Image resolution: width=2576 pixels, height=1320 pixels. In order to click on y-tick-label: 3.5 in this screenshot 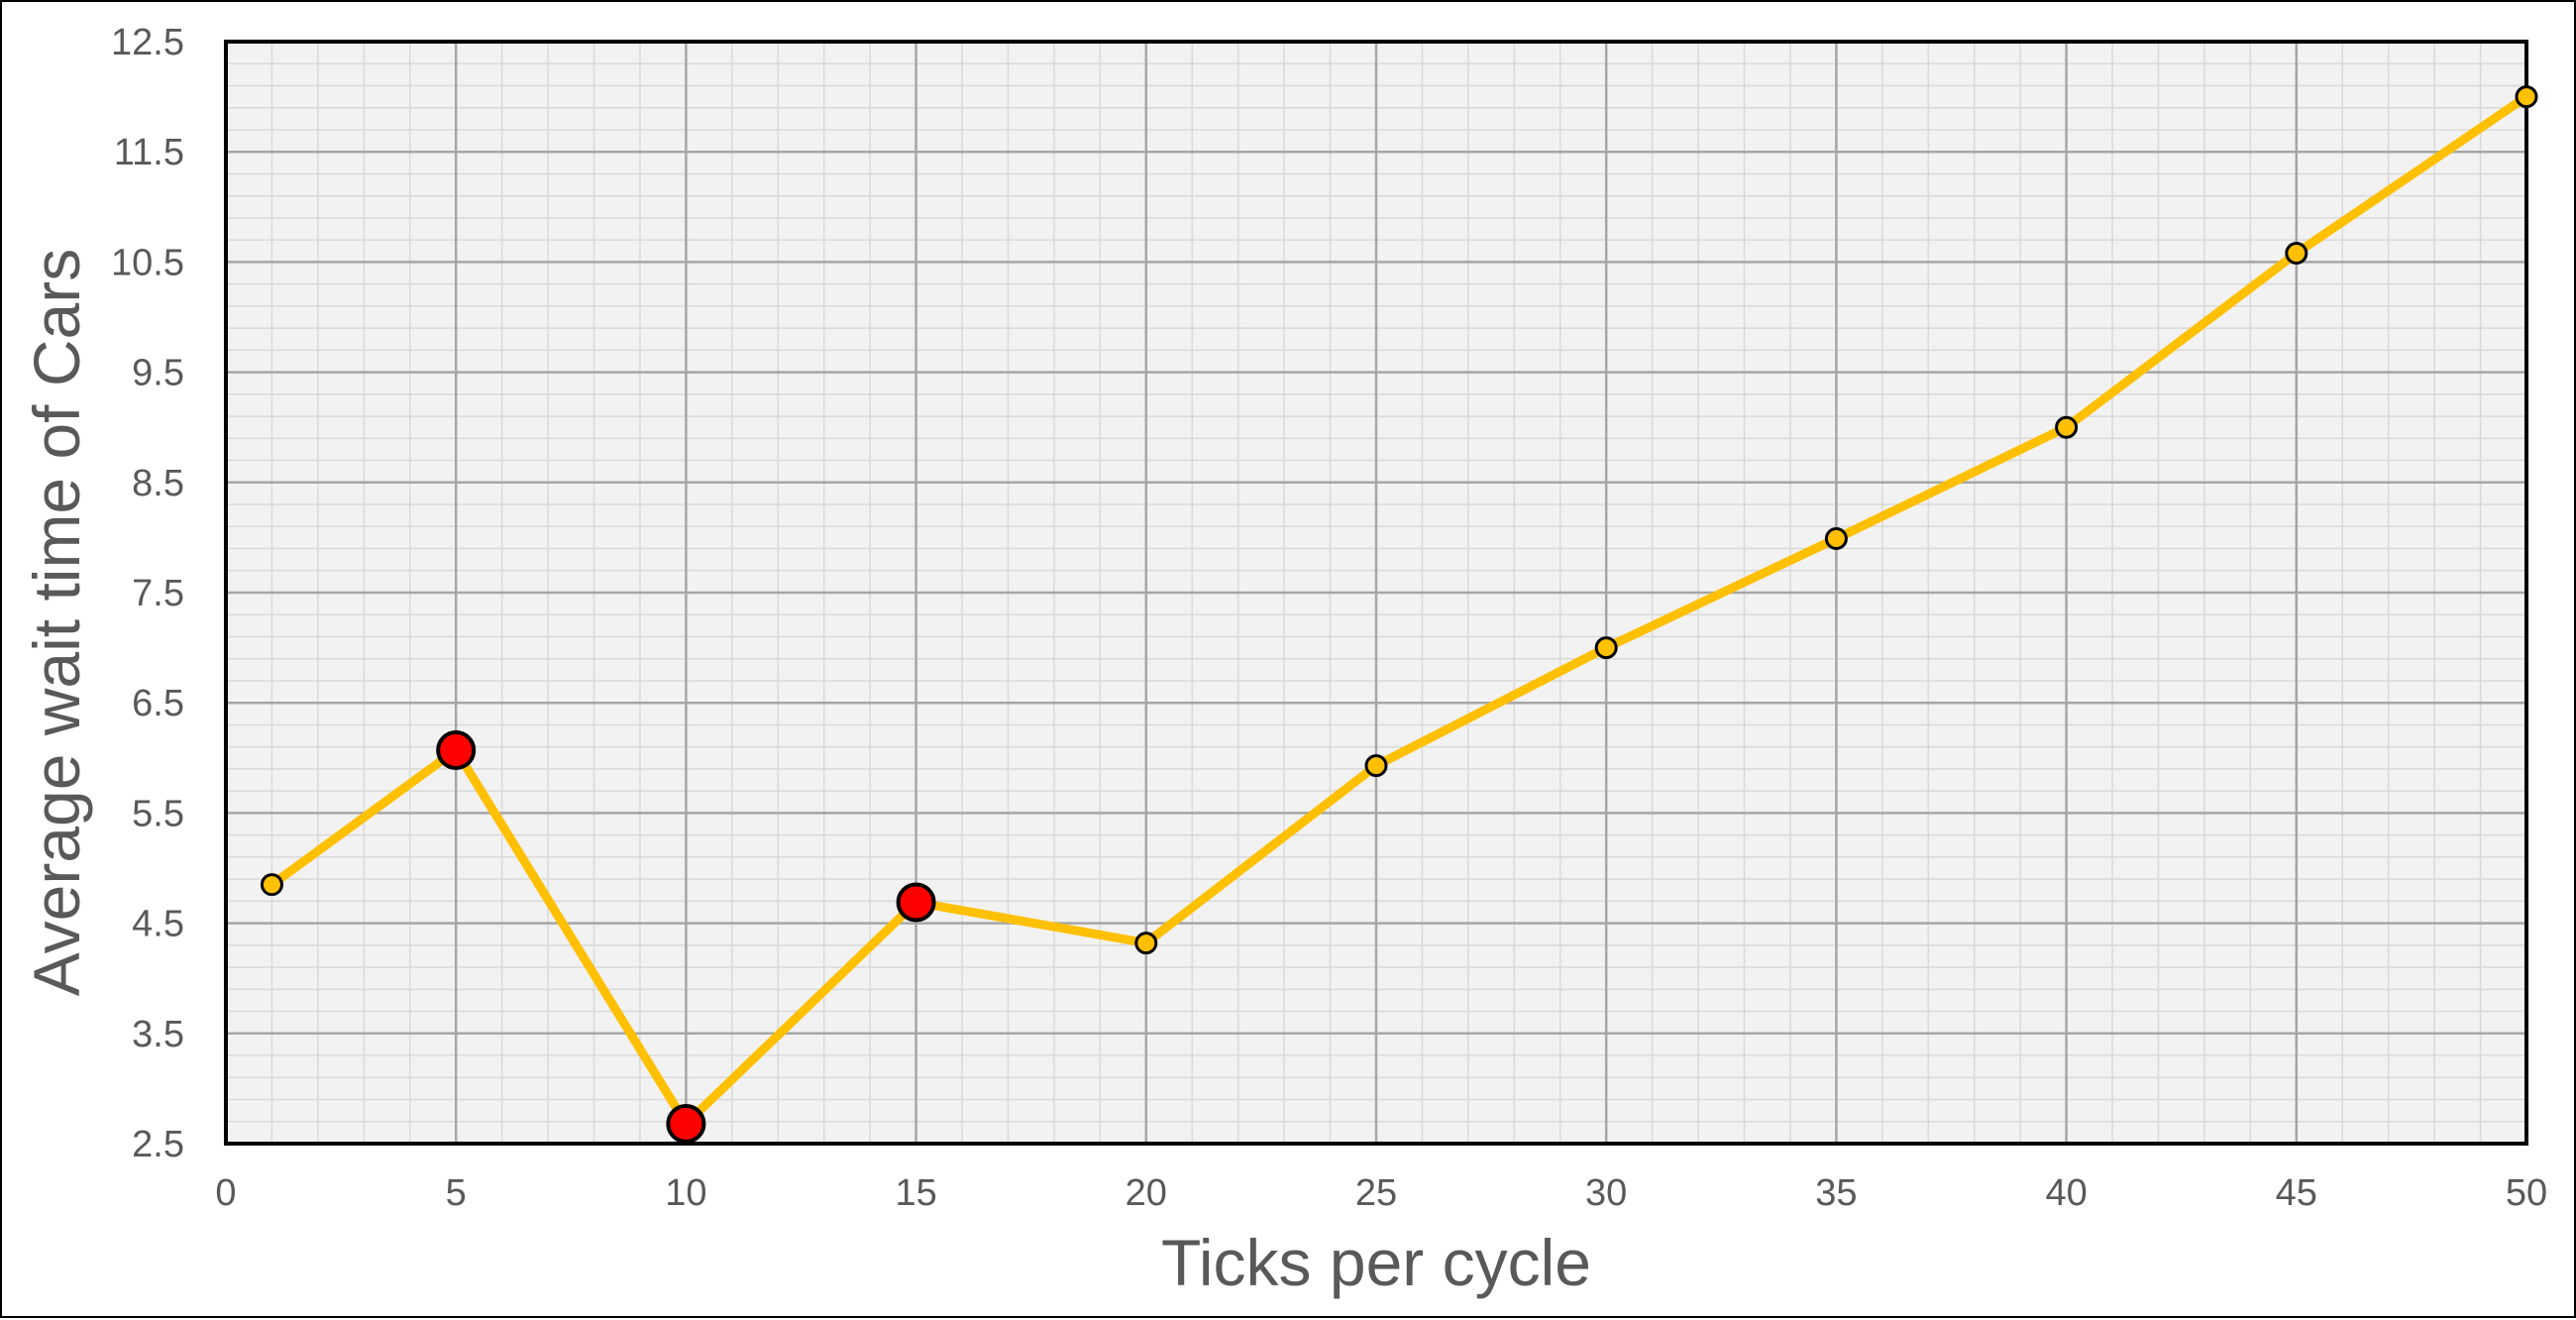, I will do `click(158, 1034)`.